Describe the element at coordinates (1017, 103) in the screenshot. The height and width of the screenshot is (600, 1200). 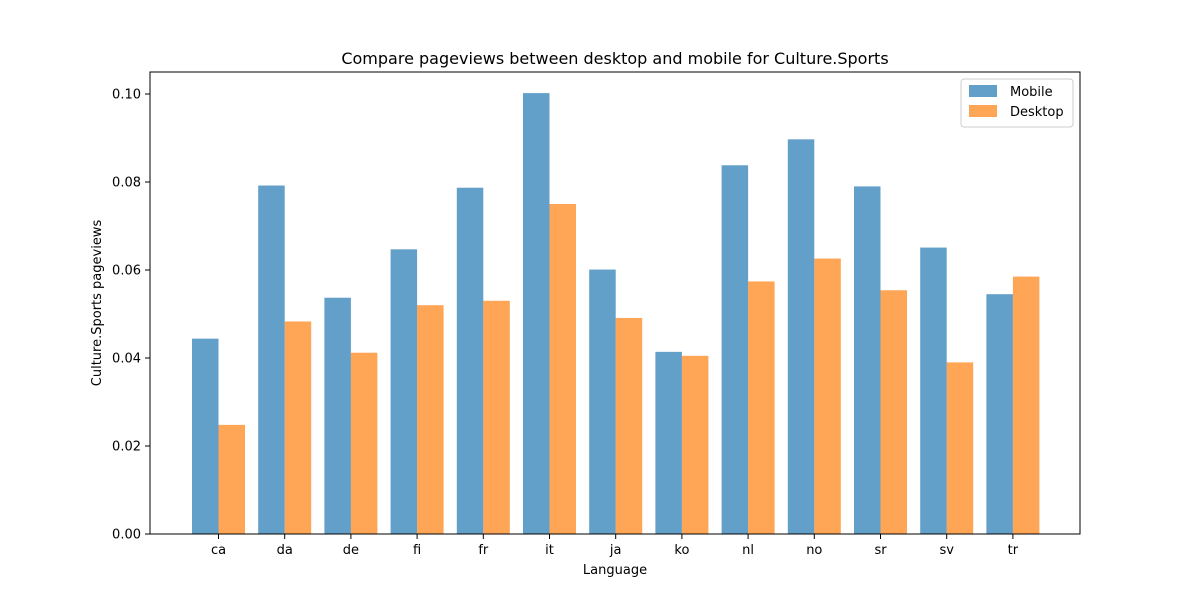
I see `legend: Mobile Desktop` at that location.